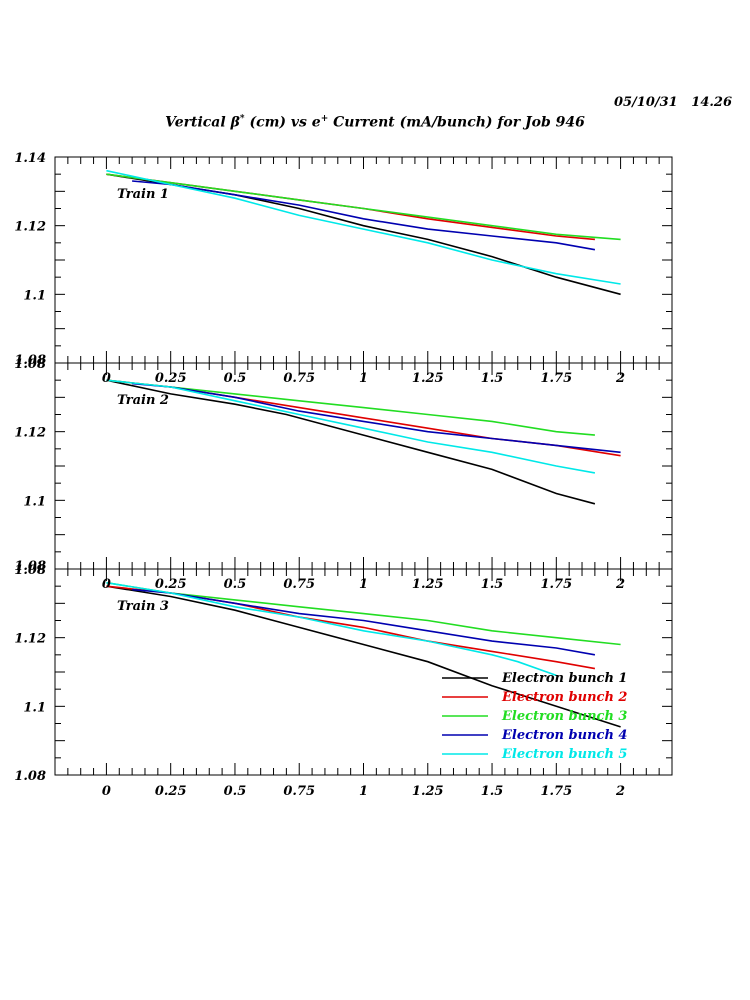 The image size is (750, 1000). What do you see at coordinates (564, 678) in the screenshot?
I see `legend-label: Electron bunch 1` at bounding box center [564, 678].